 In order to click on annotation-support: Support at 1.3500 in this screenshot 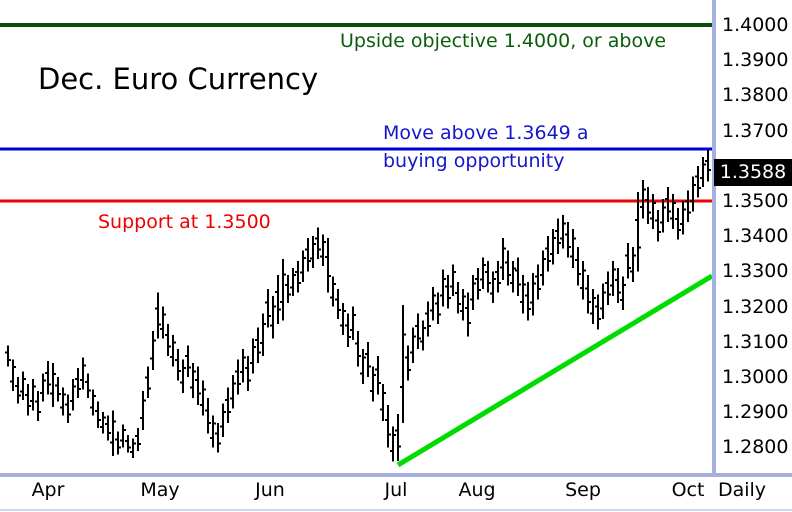, I will do `click(184, 222)`.